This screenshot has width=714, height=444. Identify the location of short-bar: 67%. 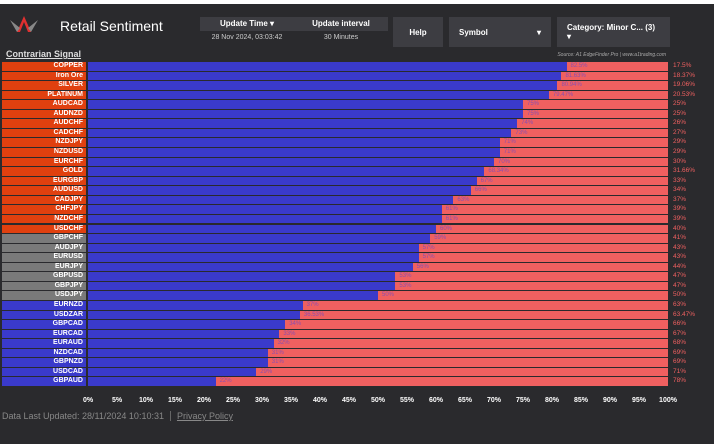
(378, 181).